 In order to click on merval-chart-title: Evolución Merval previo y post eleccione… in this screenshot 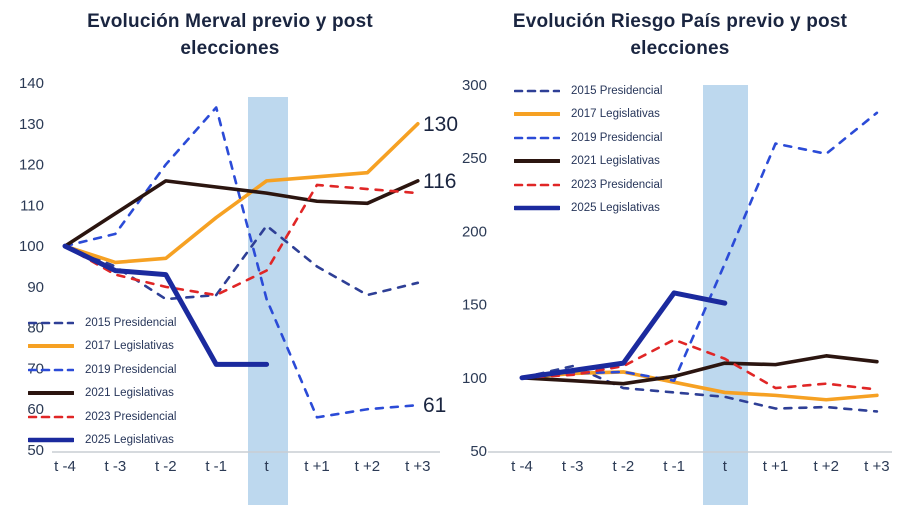, I will do `click(230, 35)`.